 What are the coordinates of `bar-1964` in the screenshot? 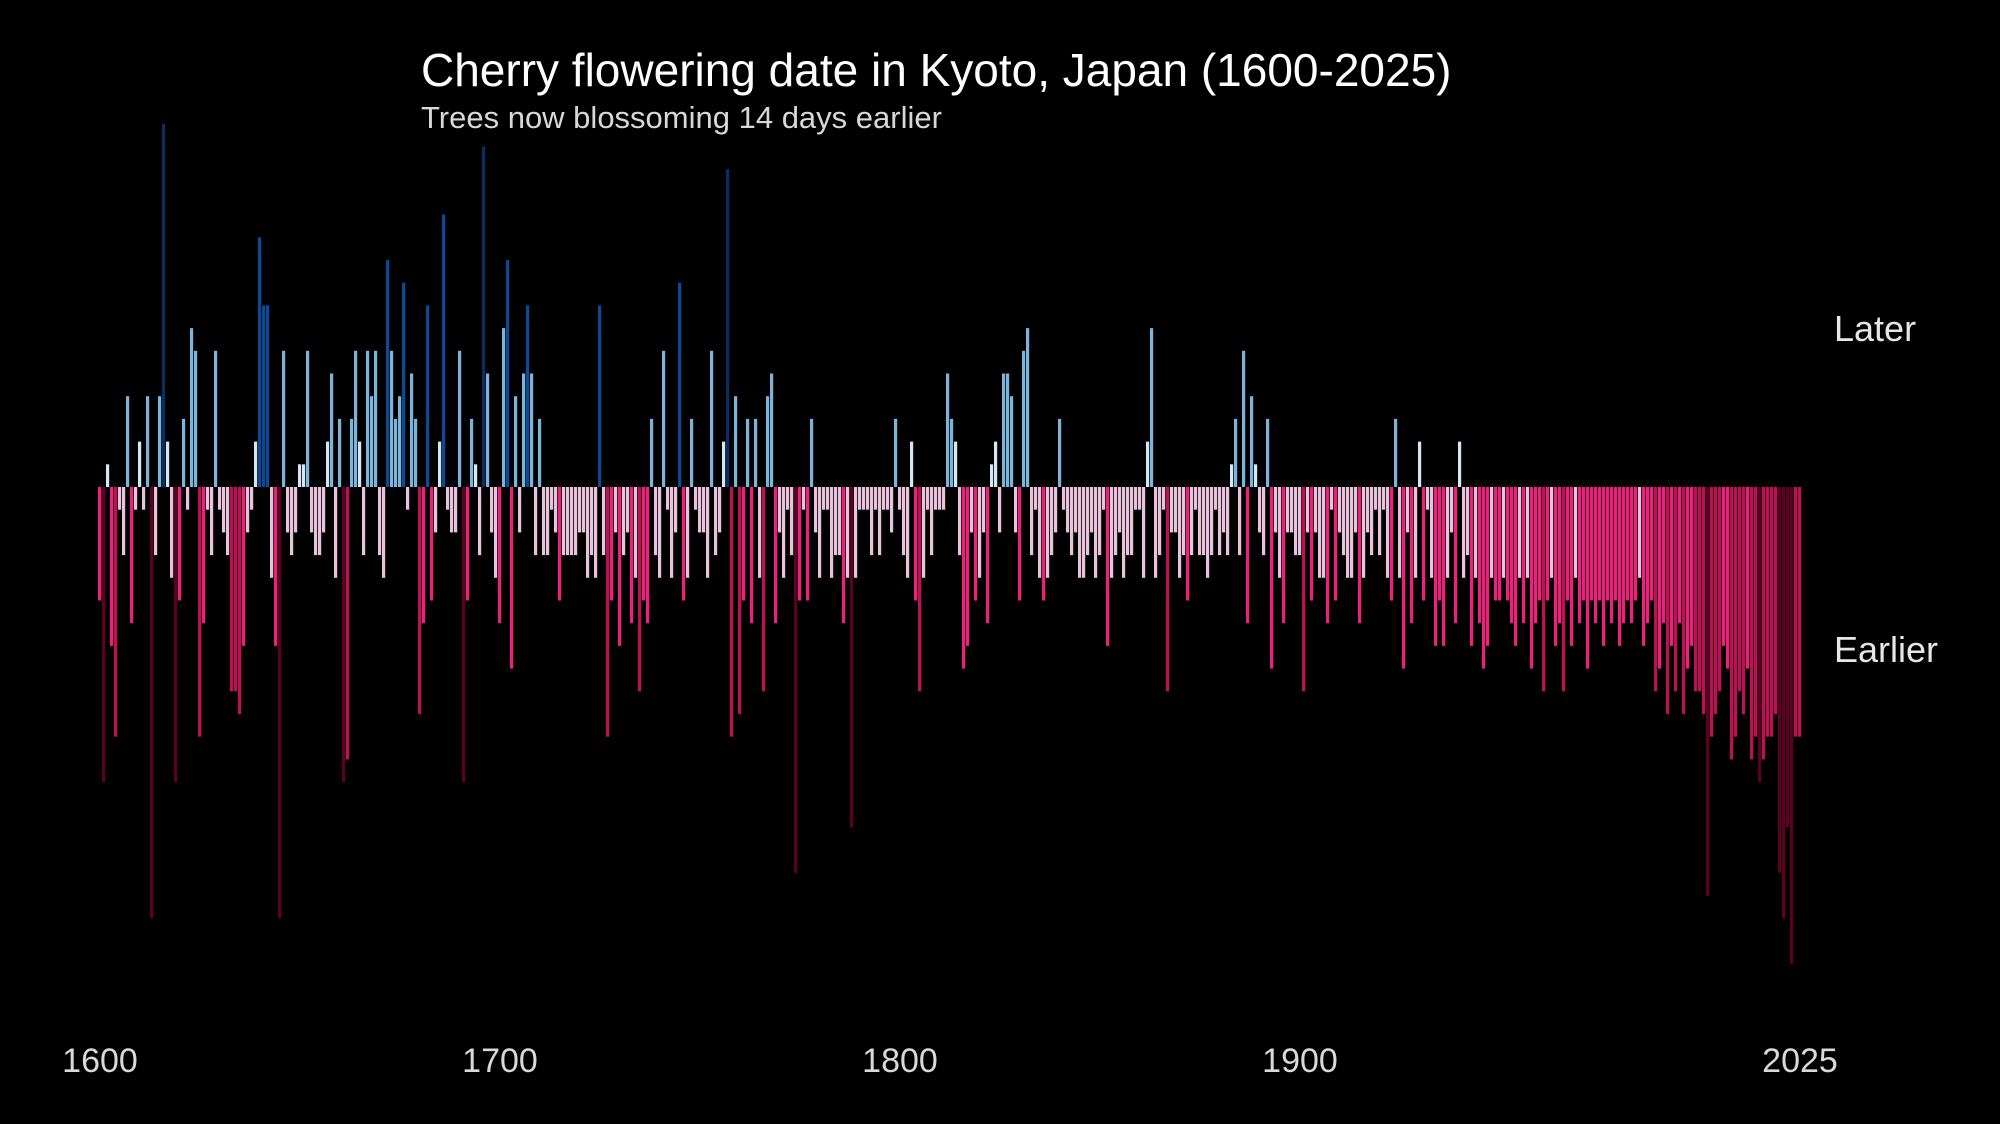 It's located at (1556, 566).